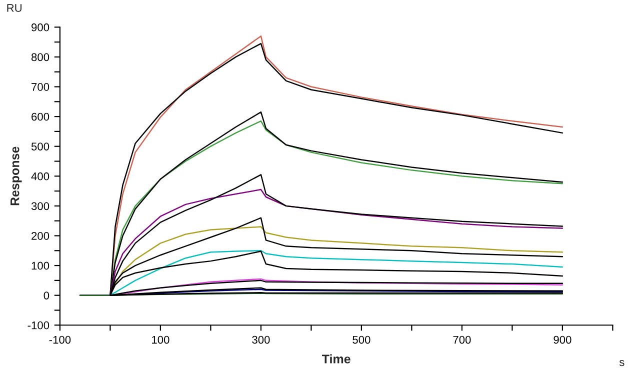 The width and height of the screenshot is (631, 372). I want to click on y-tick-label: -100, so click(39, 325).